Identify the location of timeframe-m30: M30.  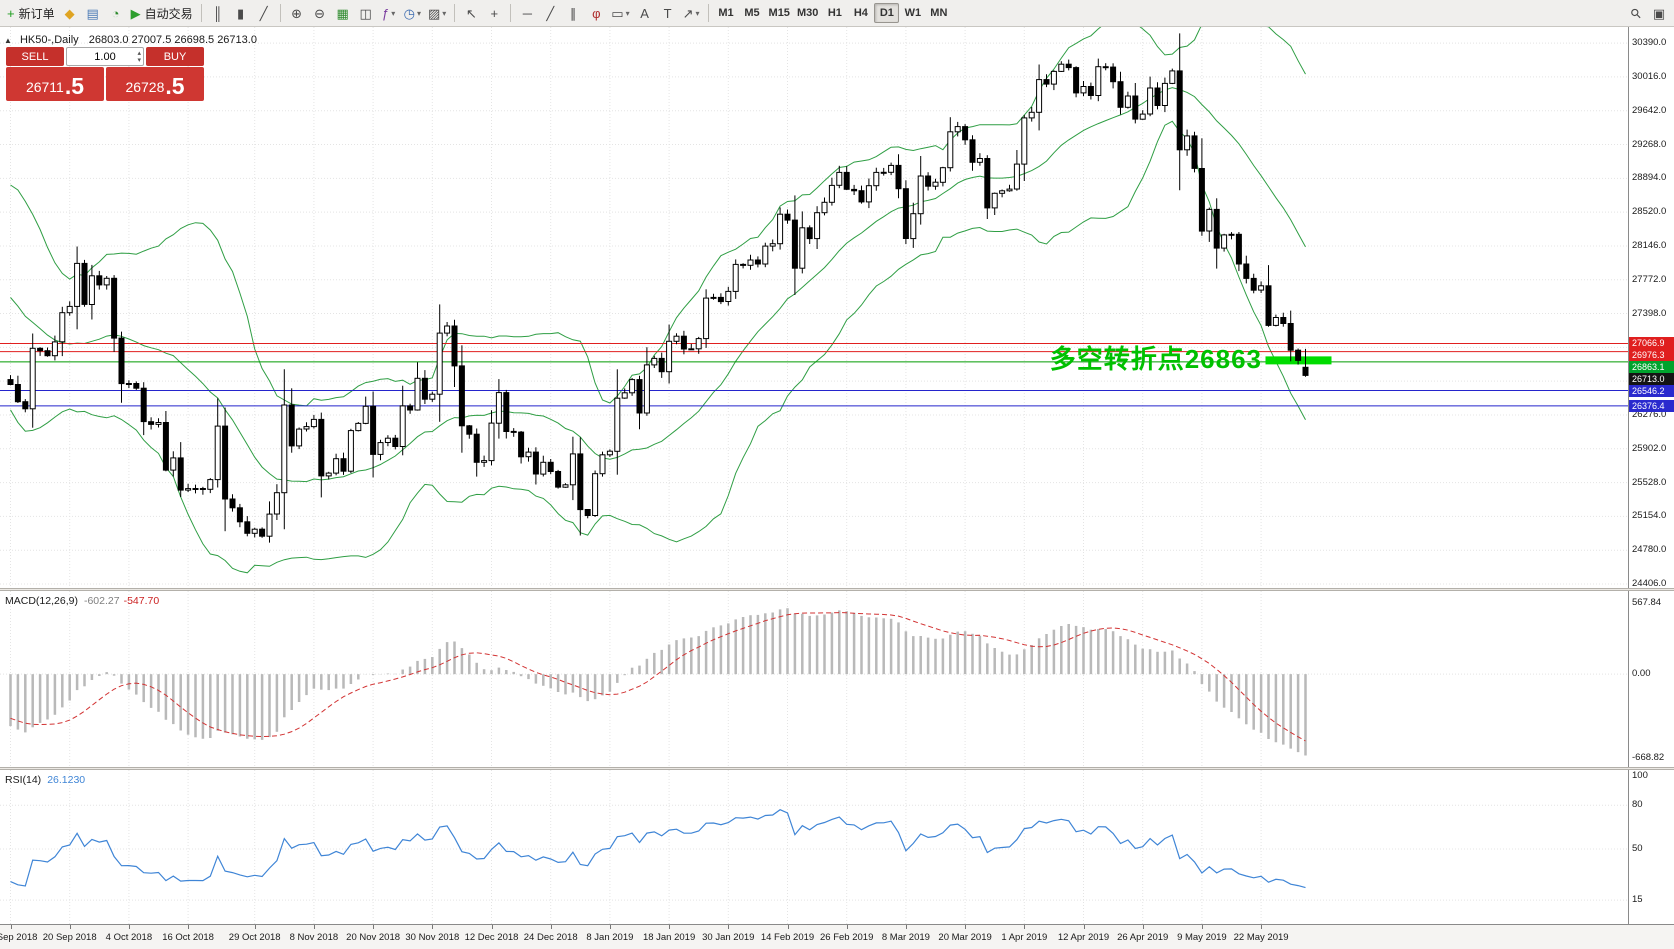
(807, 13).